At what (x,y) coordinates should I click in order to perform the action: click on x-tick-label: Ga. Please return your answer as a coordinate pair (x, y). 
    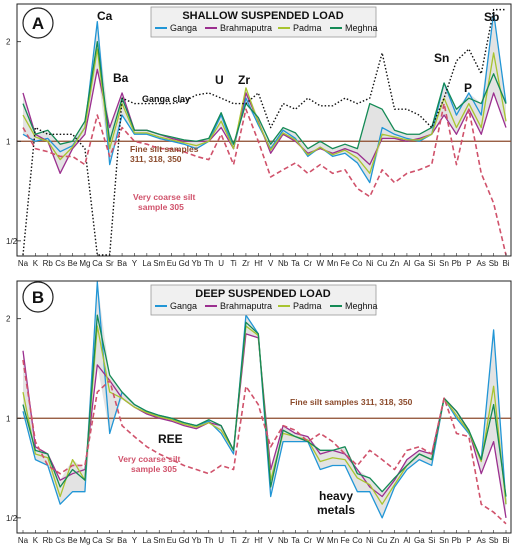
    Looking at the image, I should click on (419, 540).